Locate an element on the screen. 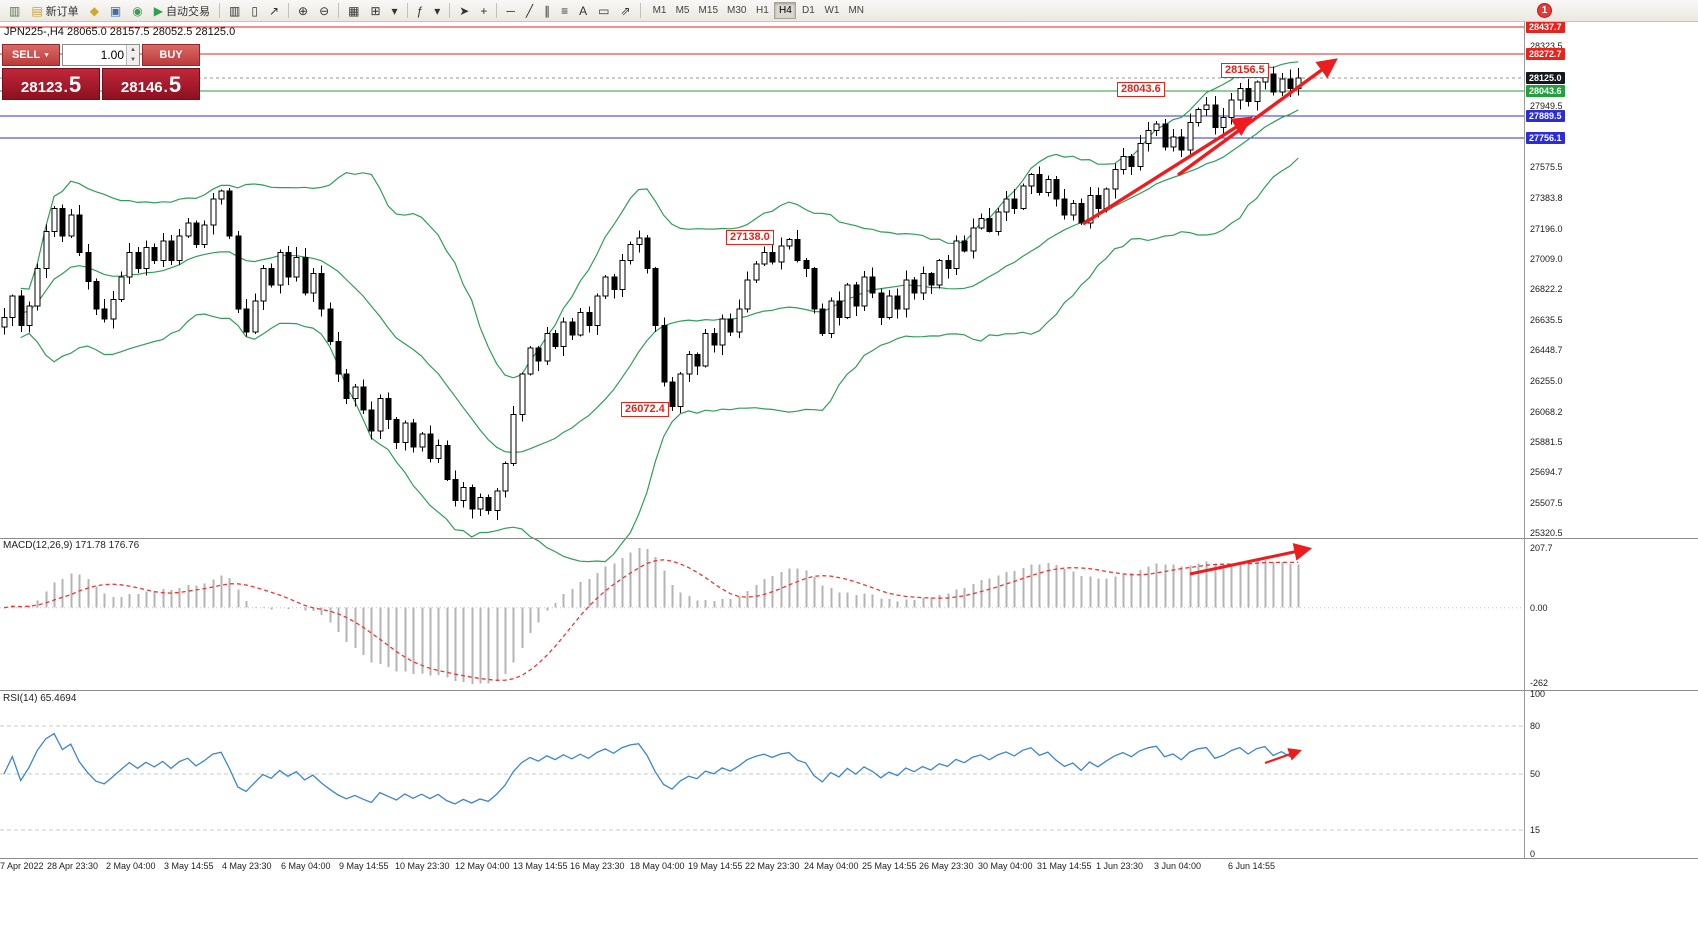 Image resolution: width=1698 pixels, height=945 pixels. timeframe-mn: MN is located at coordinates (856, 10).